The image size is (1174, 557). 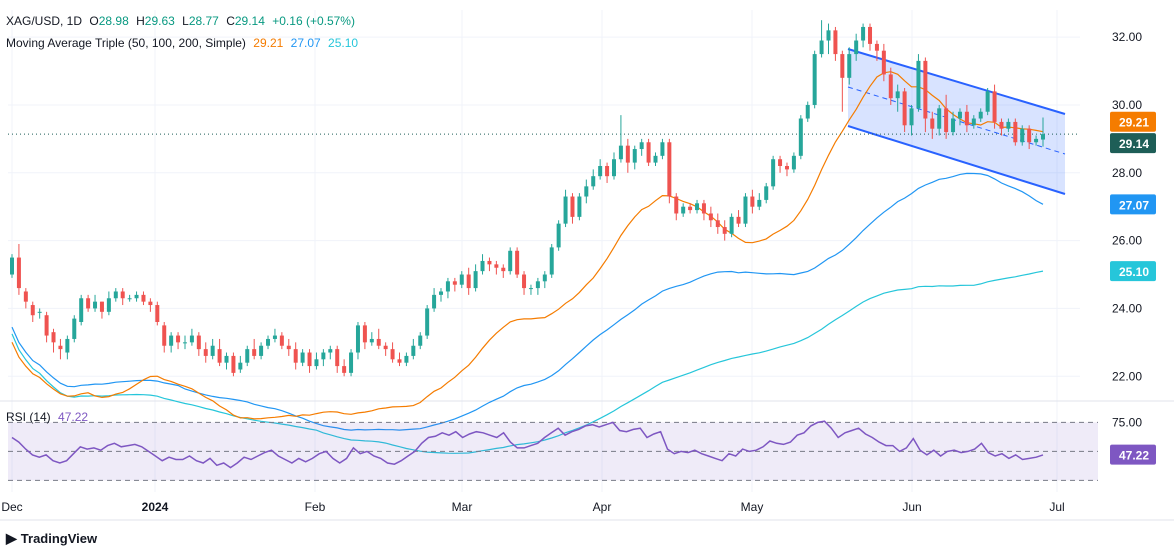 What do you see at coordinates (1127, 37) in the screenshot?
I see `y-tick-label: 32.00` at bounding box center [1127, 37].